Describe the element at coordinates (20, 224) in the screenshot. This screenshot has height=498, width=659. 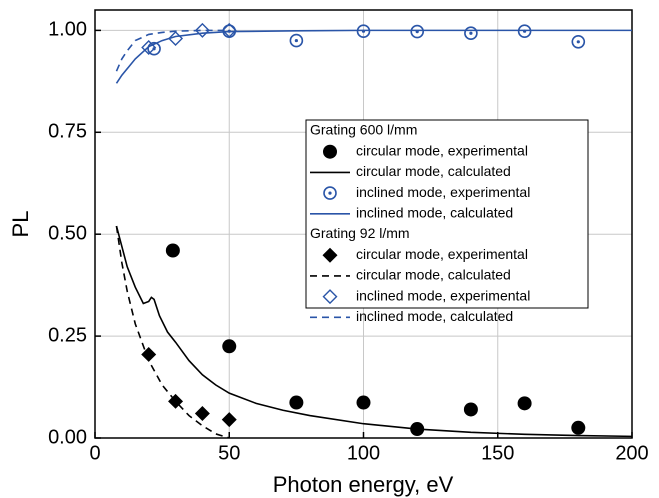
I see `y-axis-label: PL` at that location.